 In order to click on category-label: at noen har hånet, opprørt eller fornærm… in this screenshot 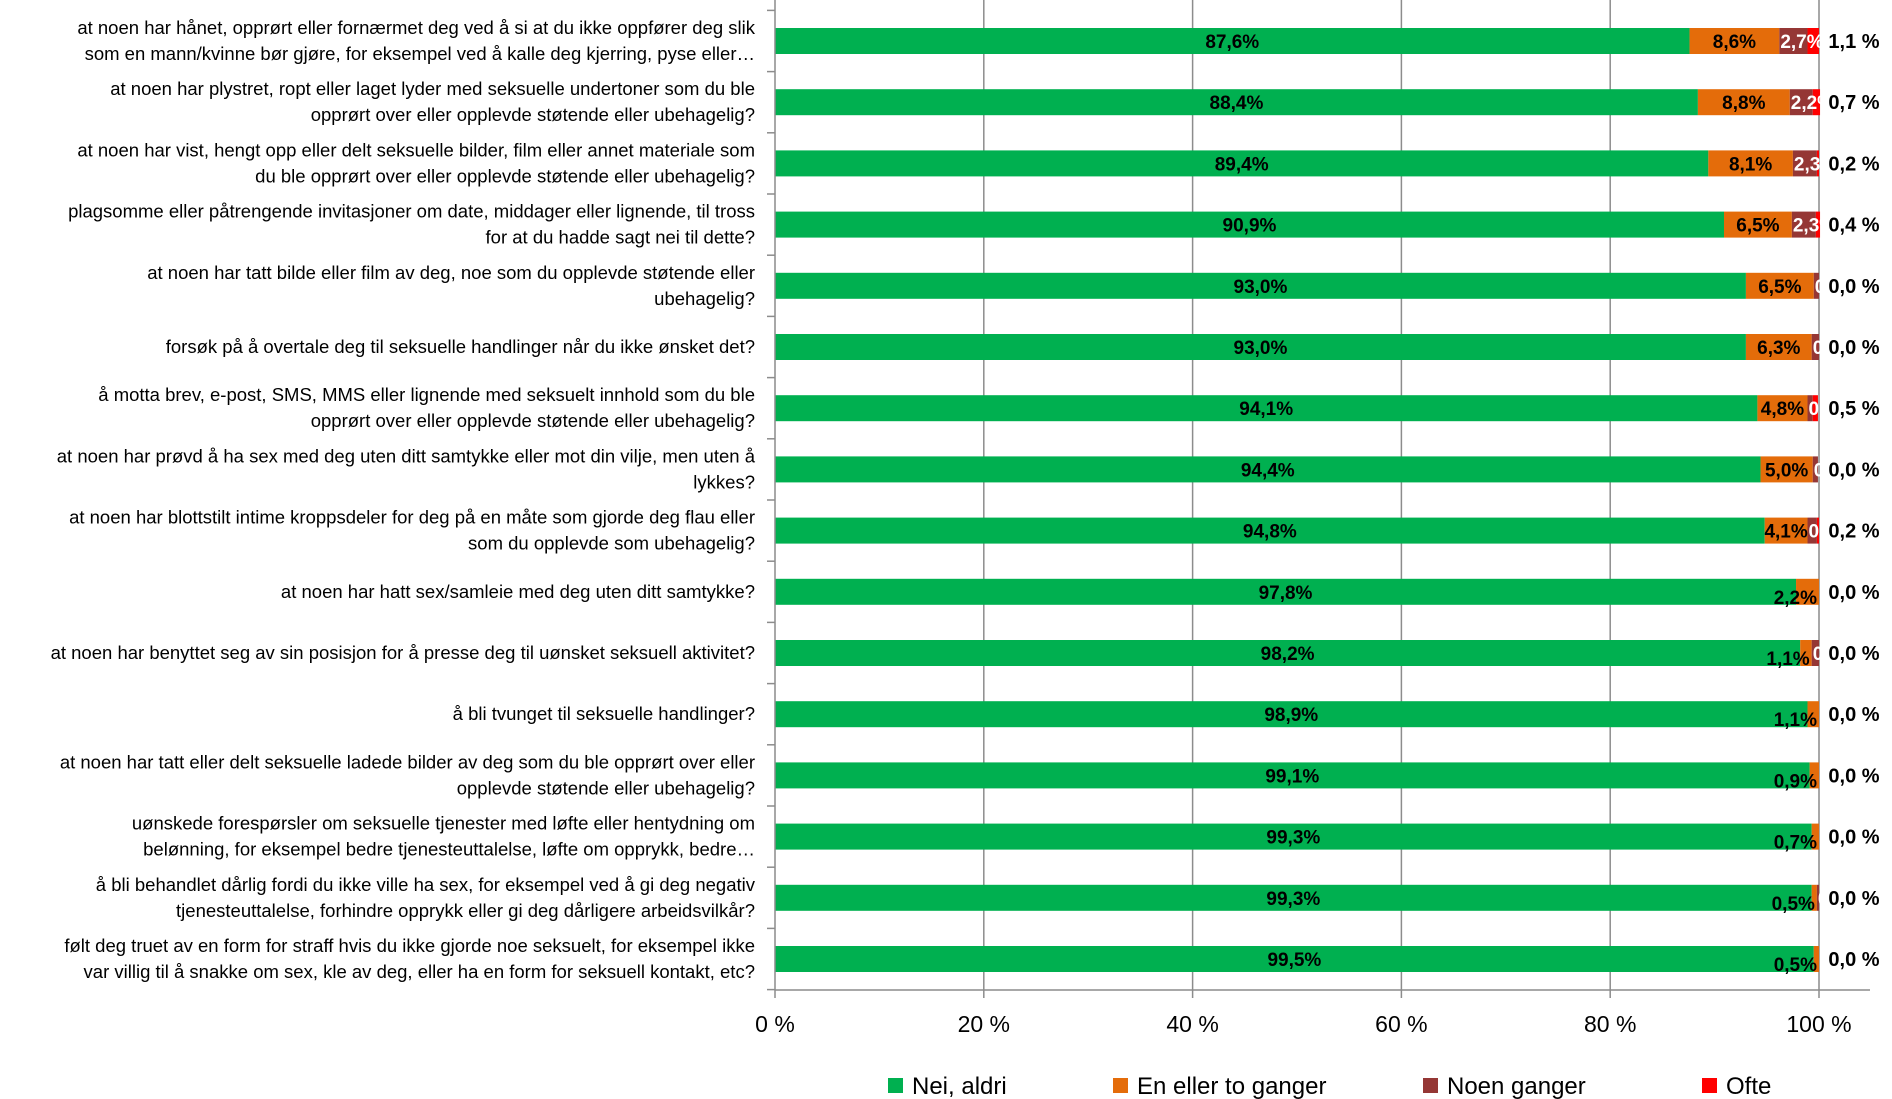, I will do `click(416, 27)`.